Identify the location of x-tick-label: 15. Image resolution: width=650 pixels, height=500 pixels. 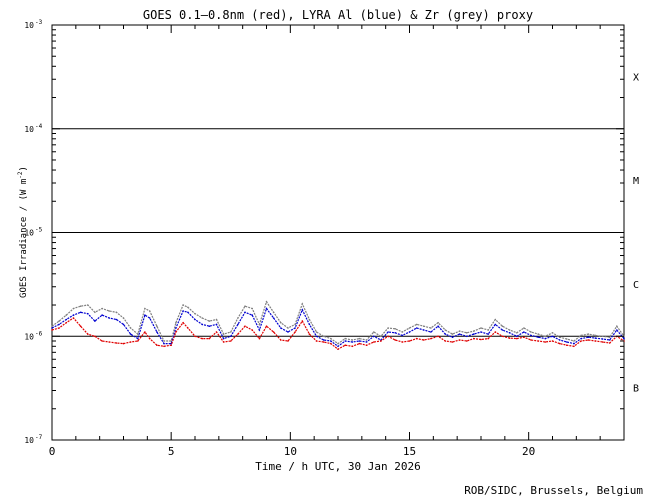
(409, 451).